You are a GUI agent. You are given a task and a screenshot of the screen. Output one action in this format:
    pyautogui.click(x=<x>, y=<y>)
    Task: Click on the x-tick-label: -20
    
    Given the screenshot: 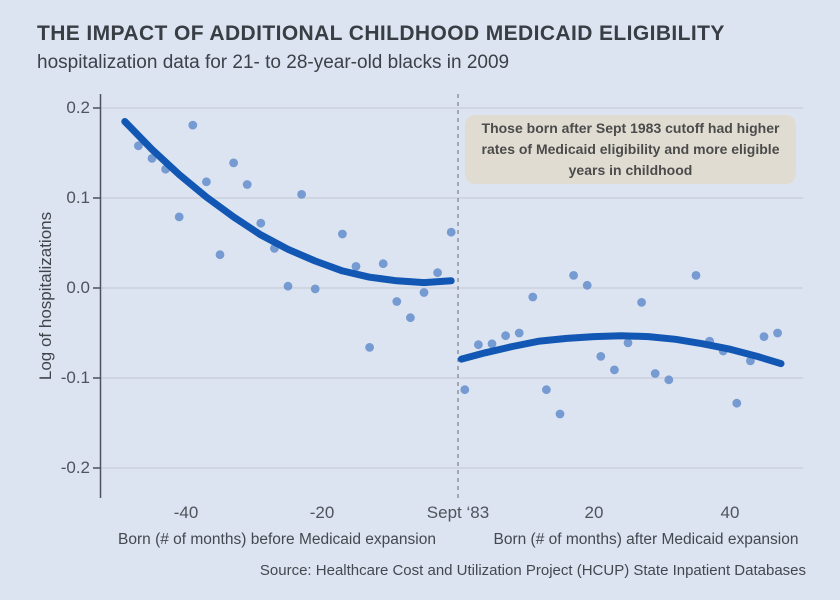 What is the action you would take?
    pyautogui.click(x=322, y=512)
    